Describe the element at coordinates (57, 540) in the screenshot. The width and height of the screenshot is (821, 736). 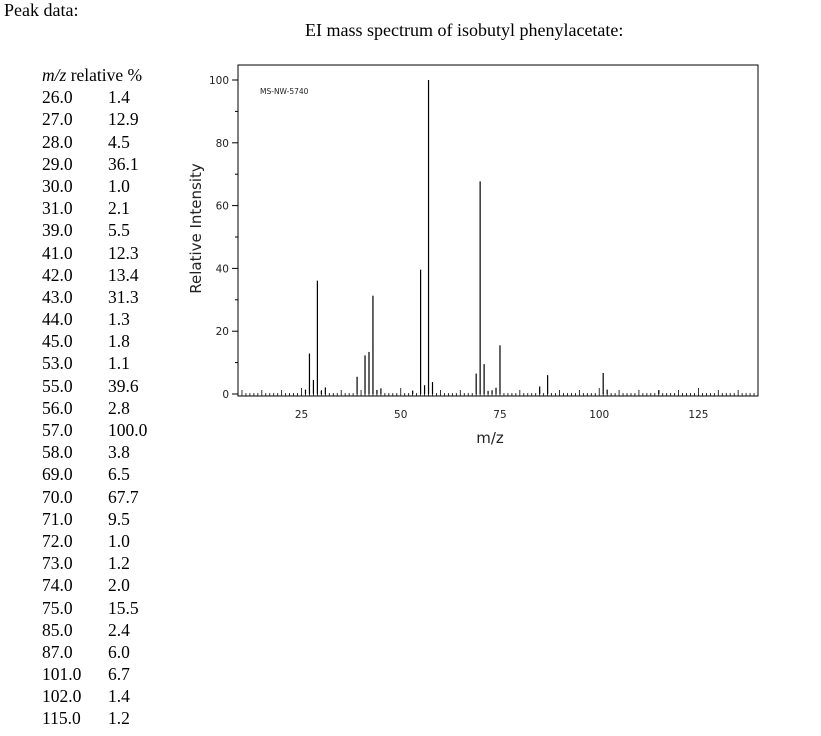
I see `mz-value: 72.0` at that location.